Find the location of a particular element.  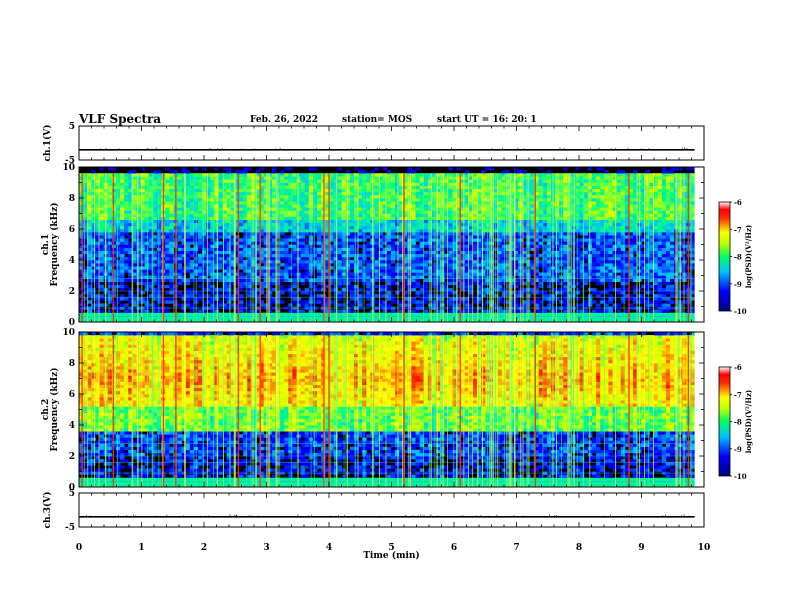

y-axis-label: ch.3(V) is located at coordinates (47, 510).